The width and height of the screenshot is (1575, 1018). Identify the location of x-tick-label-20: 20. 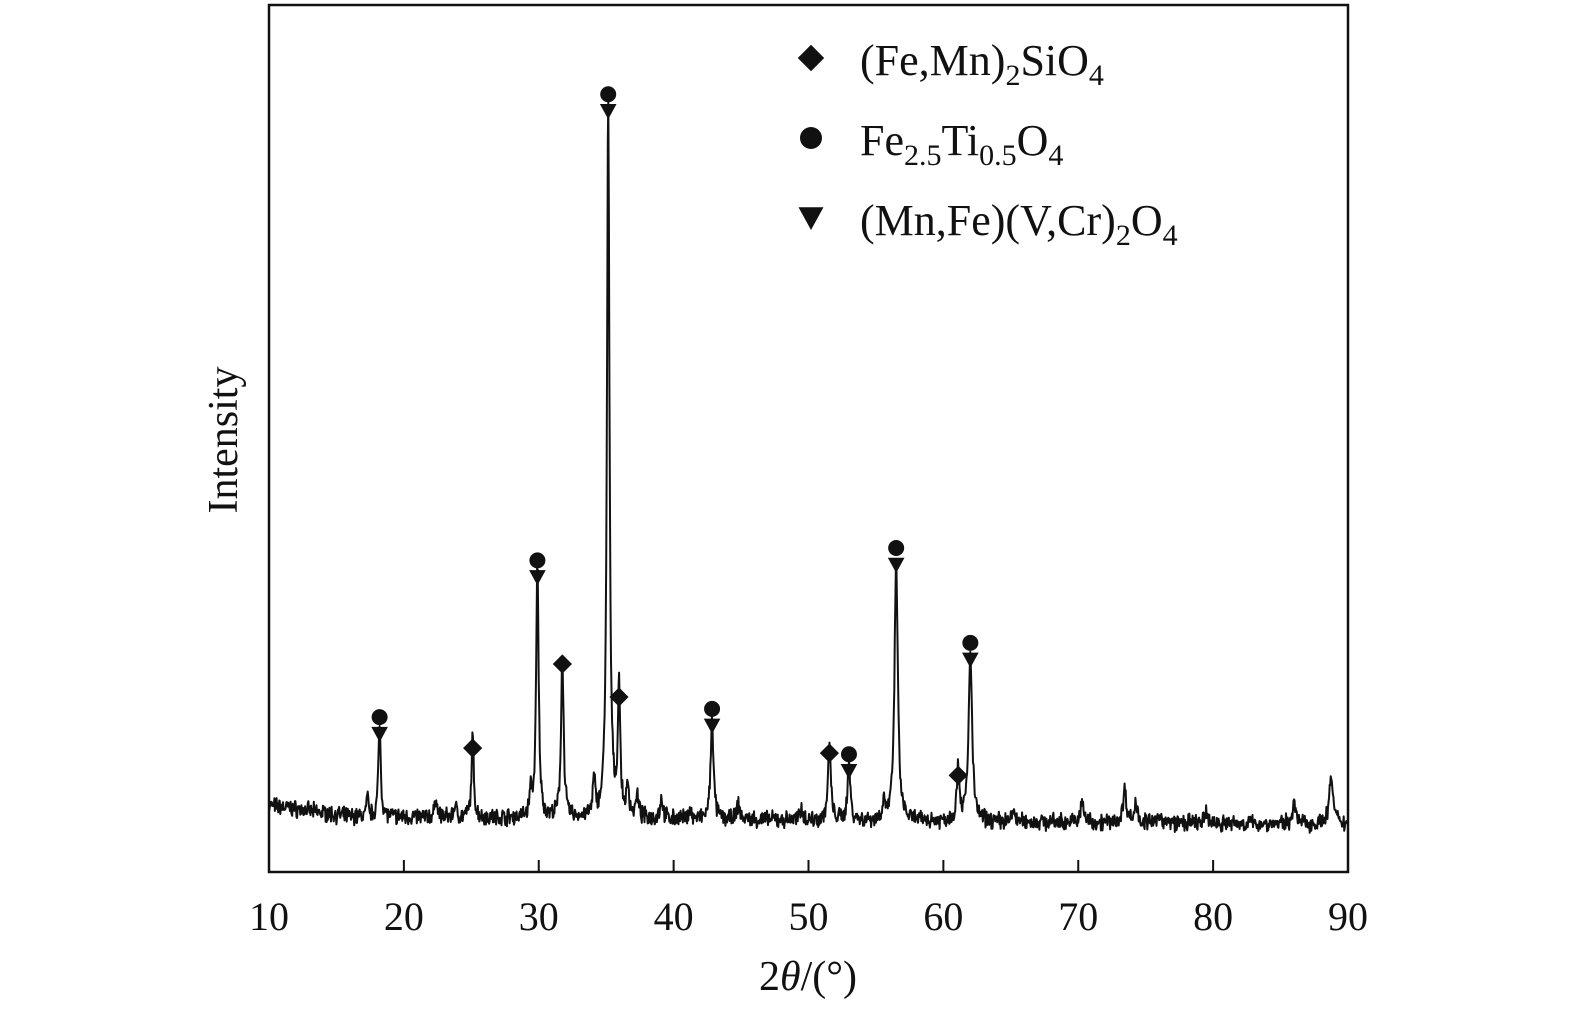
(404, 916).